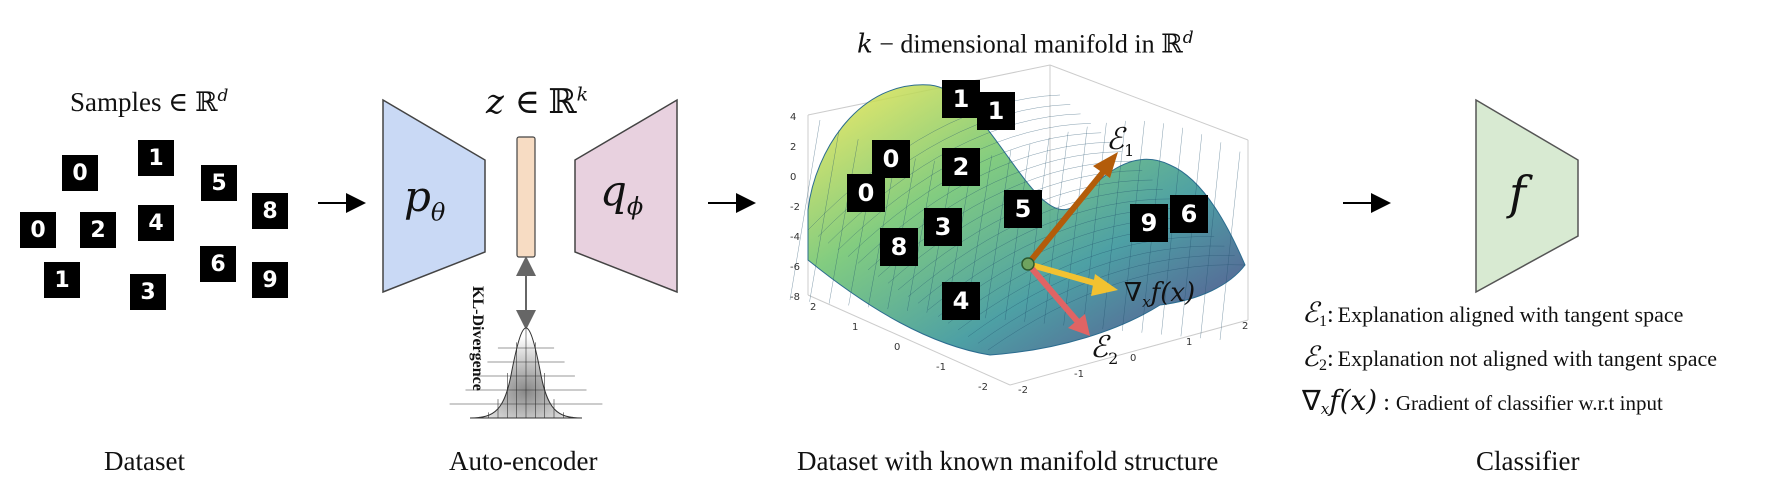 The image size is (1789, 490). What do you see at coordinates (793, 117) in the screenshot?
I see `ytick-label: 4` at bounding box center [793, 117].